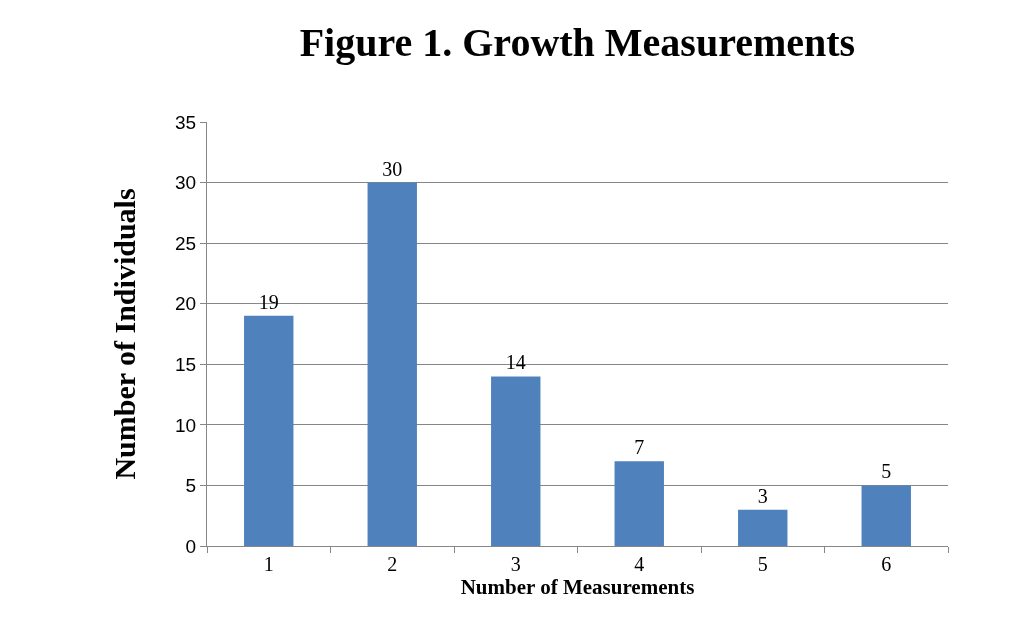  What do you see at coordinates (186, 425) in the screenshot?
I see `y-tick-label: 10` at bounding box center [186, 425].